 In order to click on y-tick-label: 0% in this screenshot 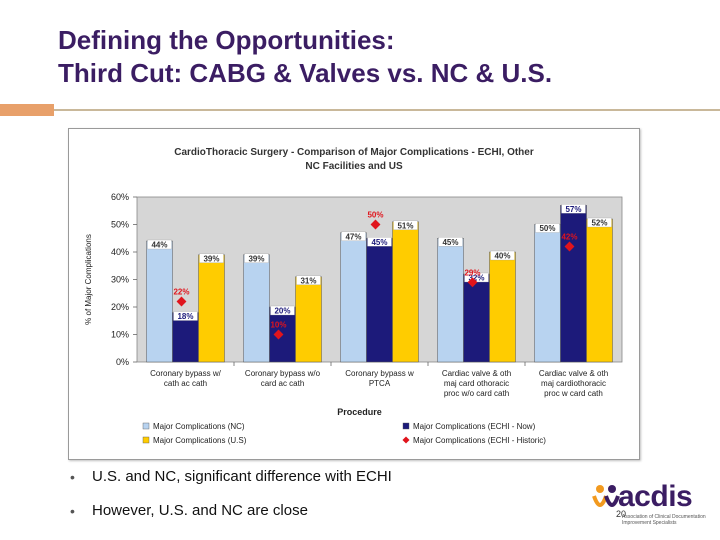, I will do `click(122, 362)`.